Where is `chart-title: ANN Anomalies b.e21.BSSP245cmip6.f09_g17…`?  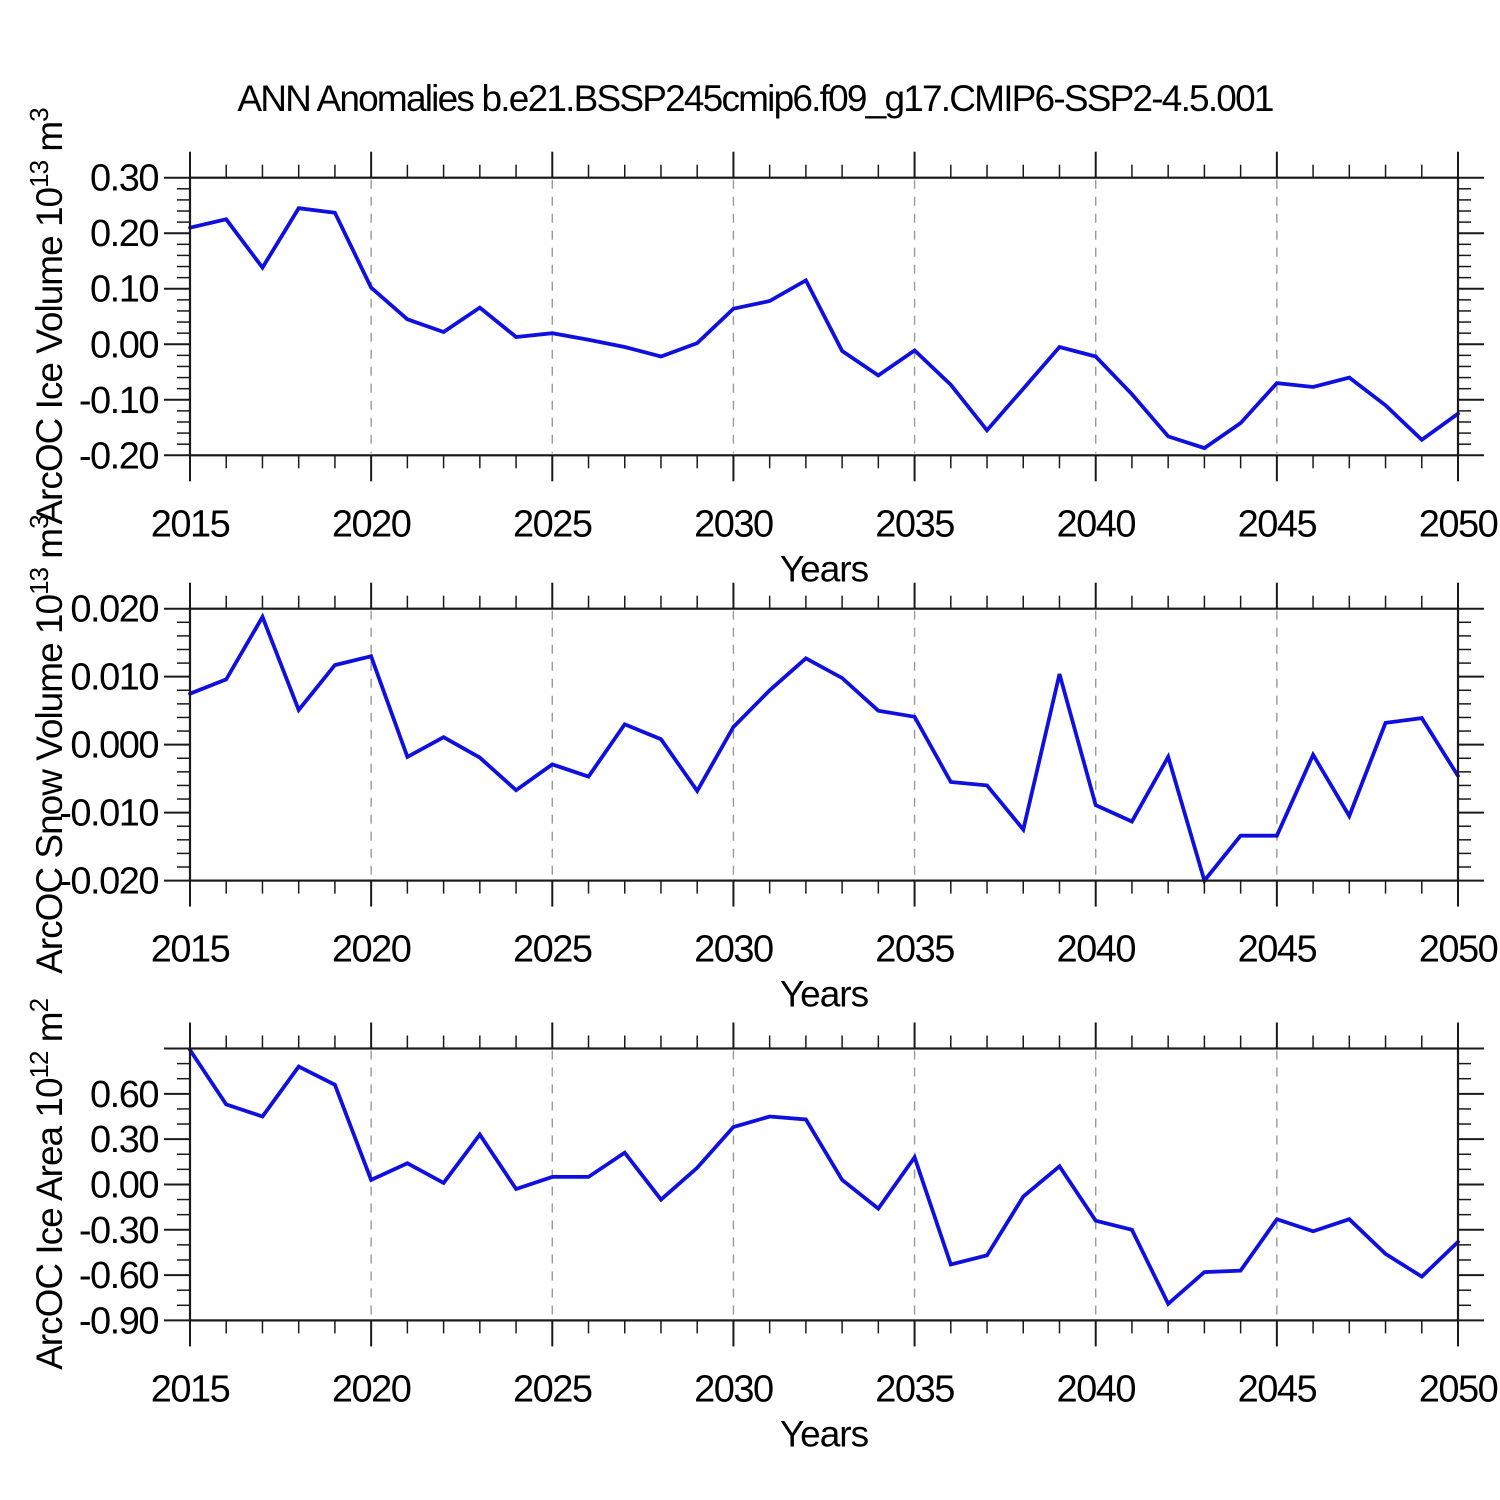 chart-title: ANN Anomalies b.e21.BSSP245cmip6.f09_g17… is located at coordinates (755, 98).